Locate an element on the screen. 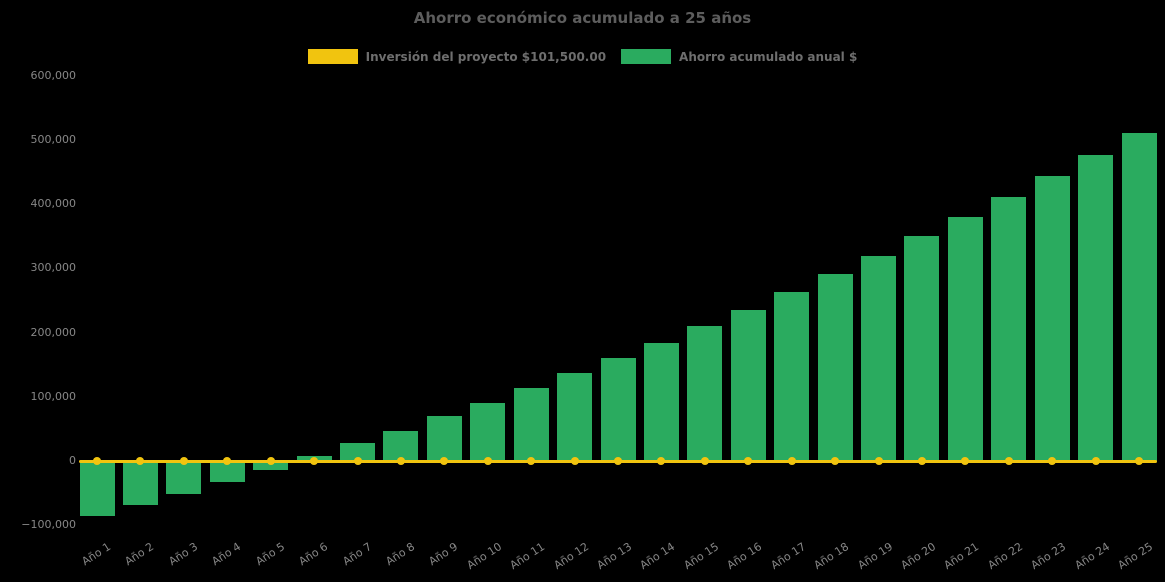 Image resolution: width=1165 pixels, height=582 pixels. investment-swatch is located at coordinates (332, 56).